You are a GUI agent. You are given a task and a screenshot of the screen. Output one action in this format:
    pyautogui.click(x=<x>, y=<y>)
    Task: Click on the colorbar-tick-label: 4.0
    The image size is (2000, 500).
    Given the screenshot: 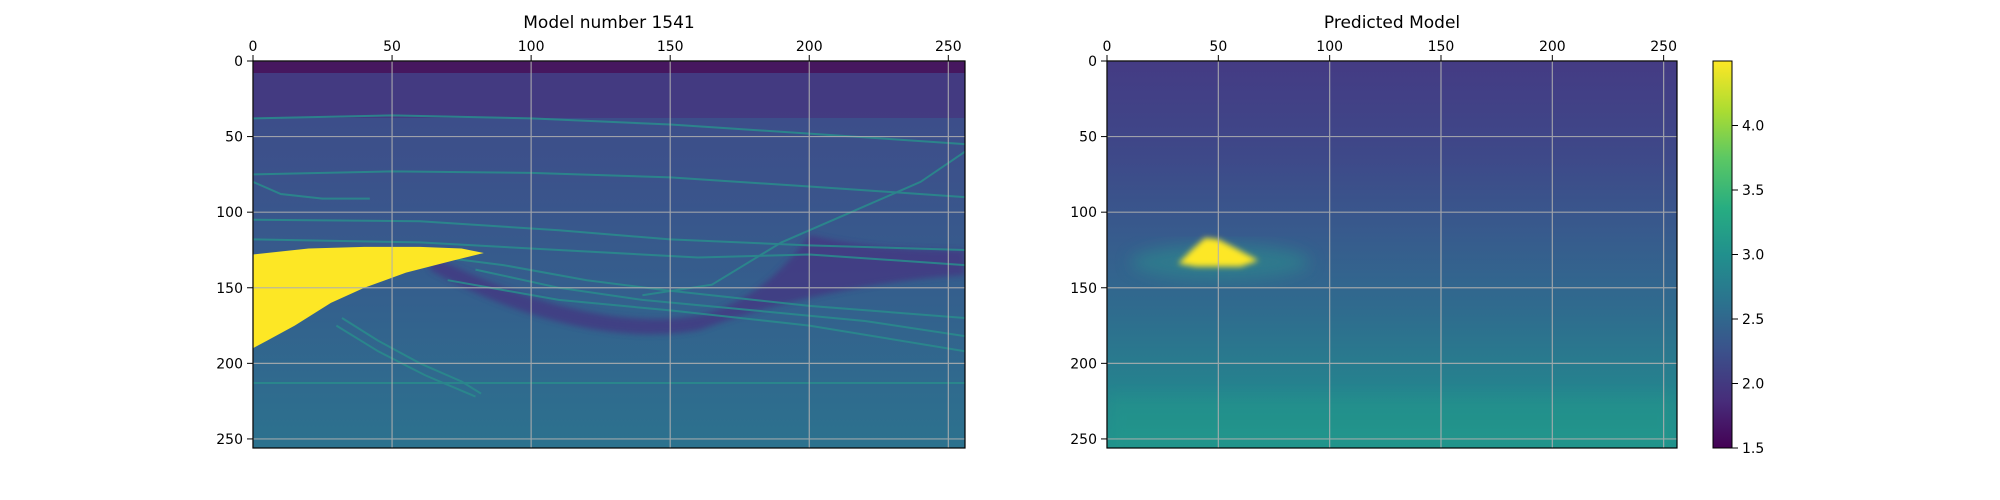 What is the action you would take?
    pyautogui.click(x=1753, y=127)
    